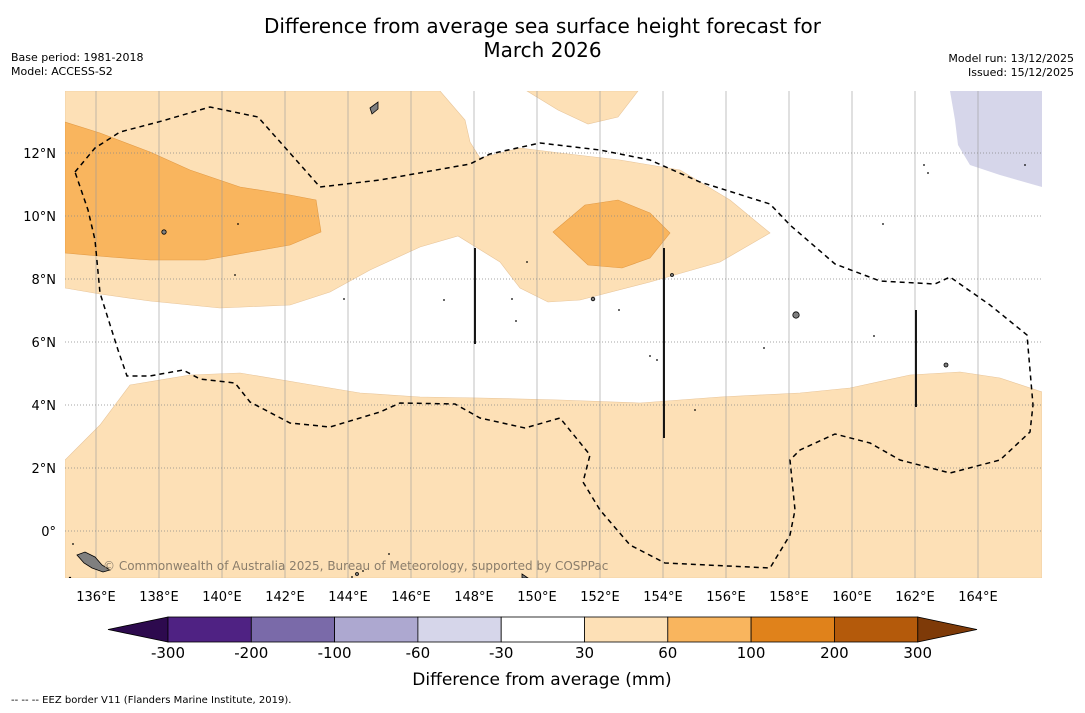 The width and height of the screenshot is (1085, 713). Describe the element at coordinates (600, 597) in the screenshot. I see `lon-tick-label: 152°E` at that location.